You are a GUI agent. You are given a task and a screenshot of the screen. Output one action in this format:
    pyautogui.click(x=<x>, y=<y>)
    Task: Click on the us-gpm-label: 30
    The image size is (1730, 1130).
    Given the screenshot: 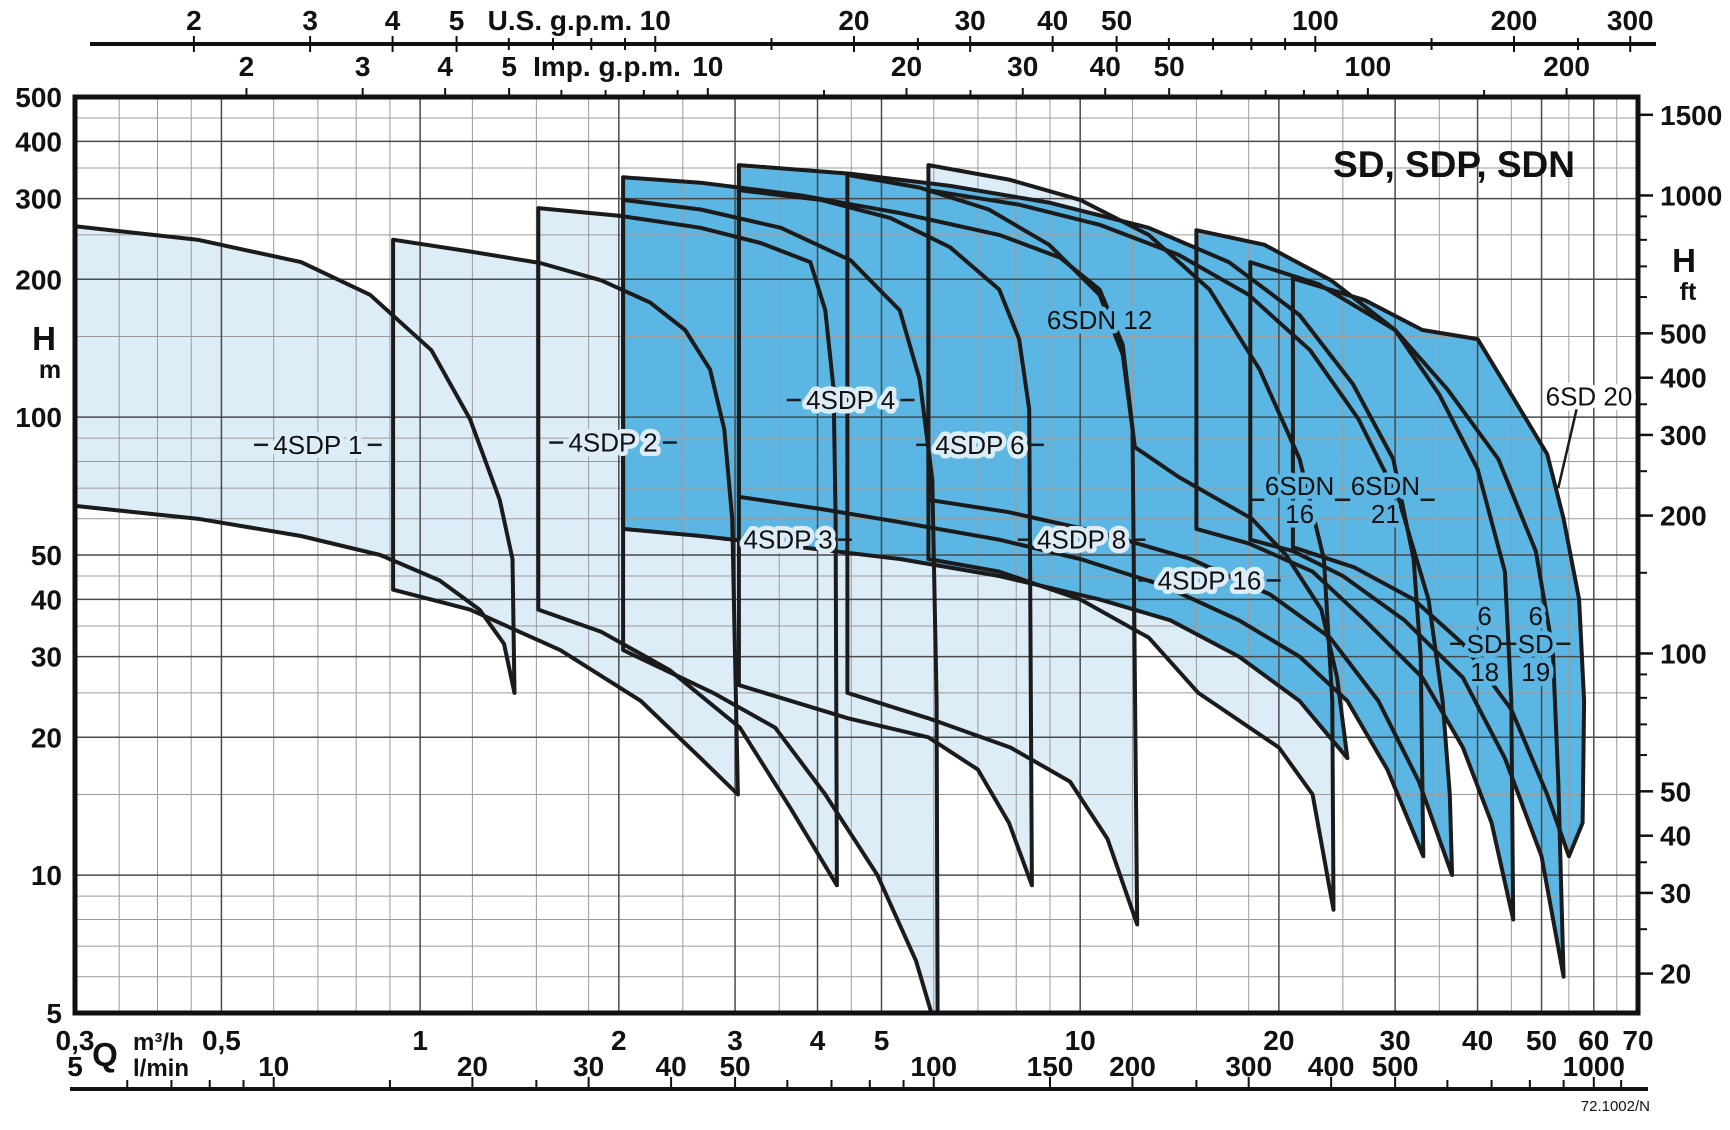 What is the action you would take?
    pyautogui.click(x=970, y=20)
    